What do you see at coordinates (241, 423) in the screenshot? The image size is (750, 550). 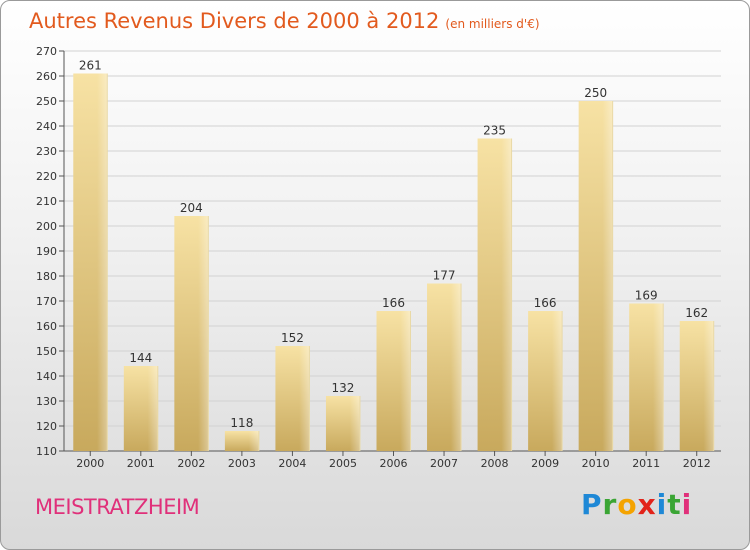 I see `value-label-2003: 118` at bounding box center [241, 423].